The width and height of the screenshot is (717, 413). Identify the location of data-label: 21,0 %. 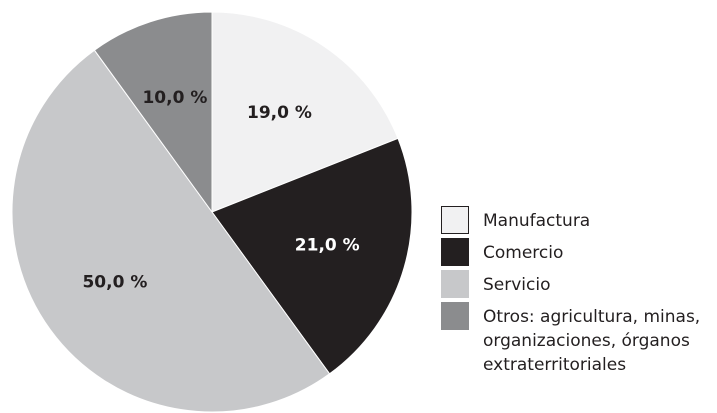
(327, 245).